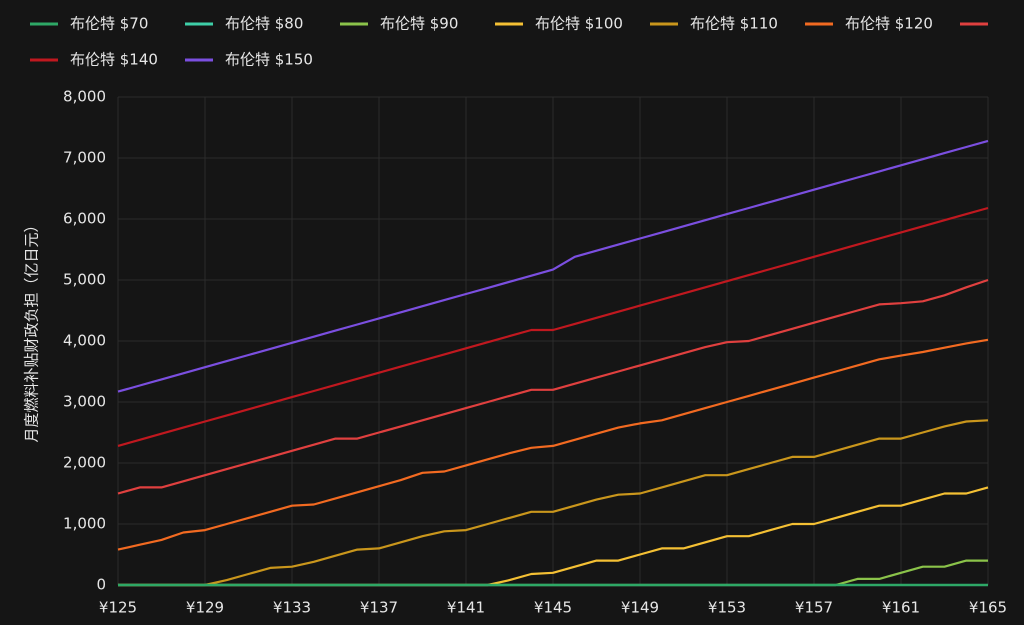 The height and width of the screenshot is (625, 1024). Describe the element at coordinates (553, 608) in the screenshot. I see `x-tick-label: ¥145` at that location.